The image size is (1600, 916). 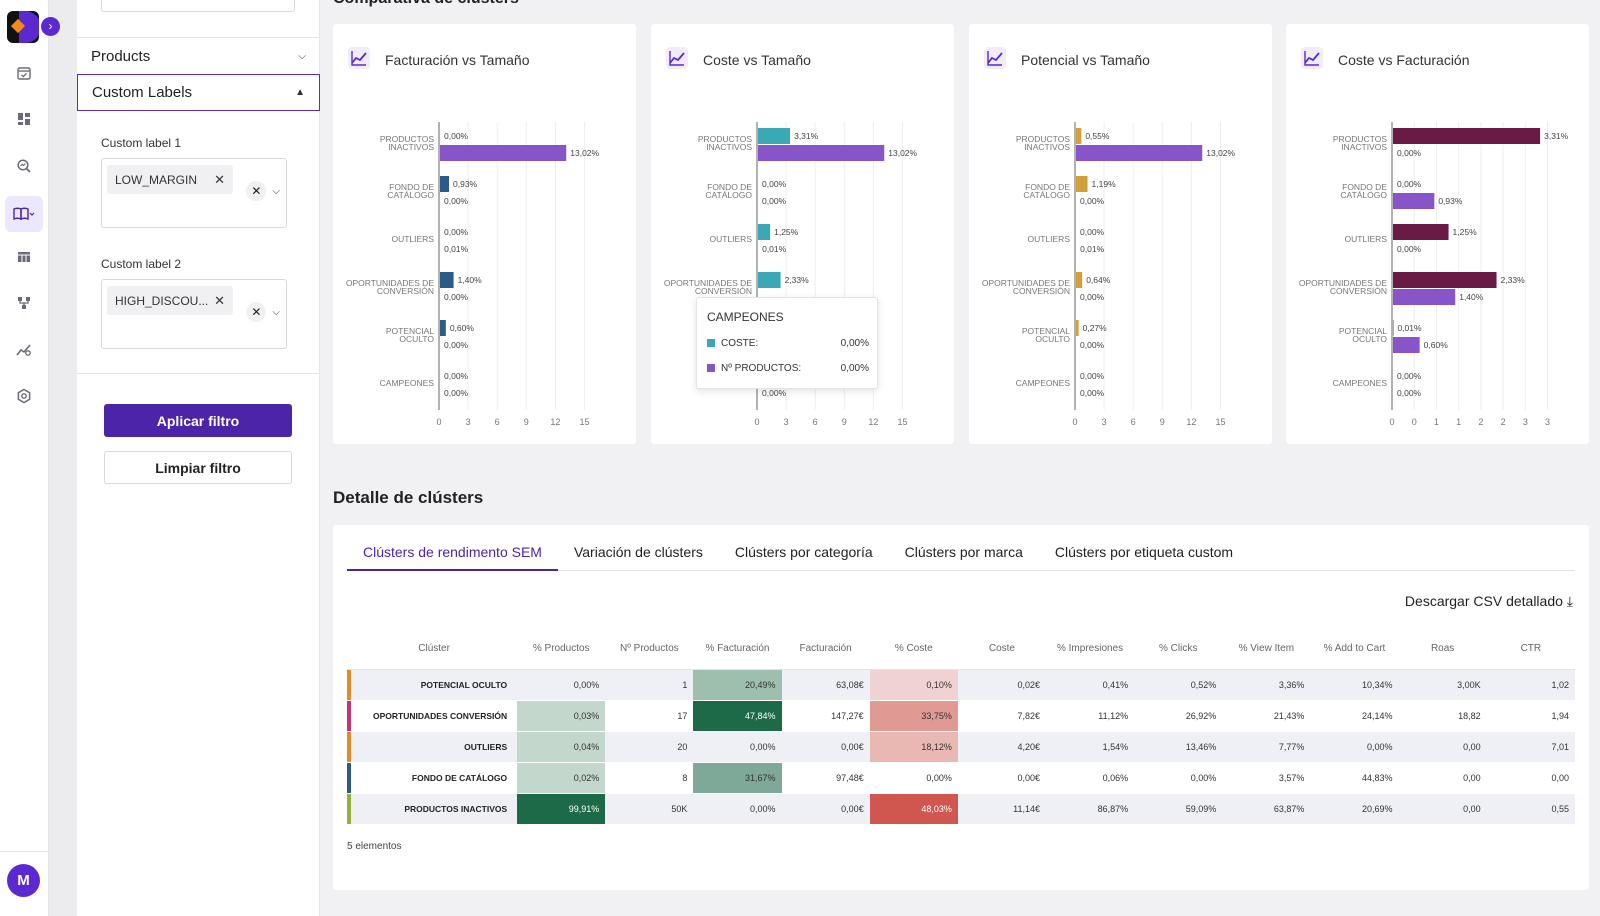 I want to click on line-chart-icon, so click(x=1312, y=59).